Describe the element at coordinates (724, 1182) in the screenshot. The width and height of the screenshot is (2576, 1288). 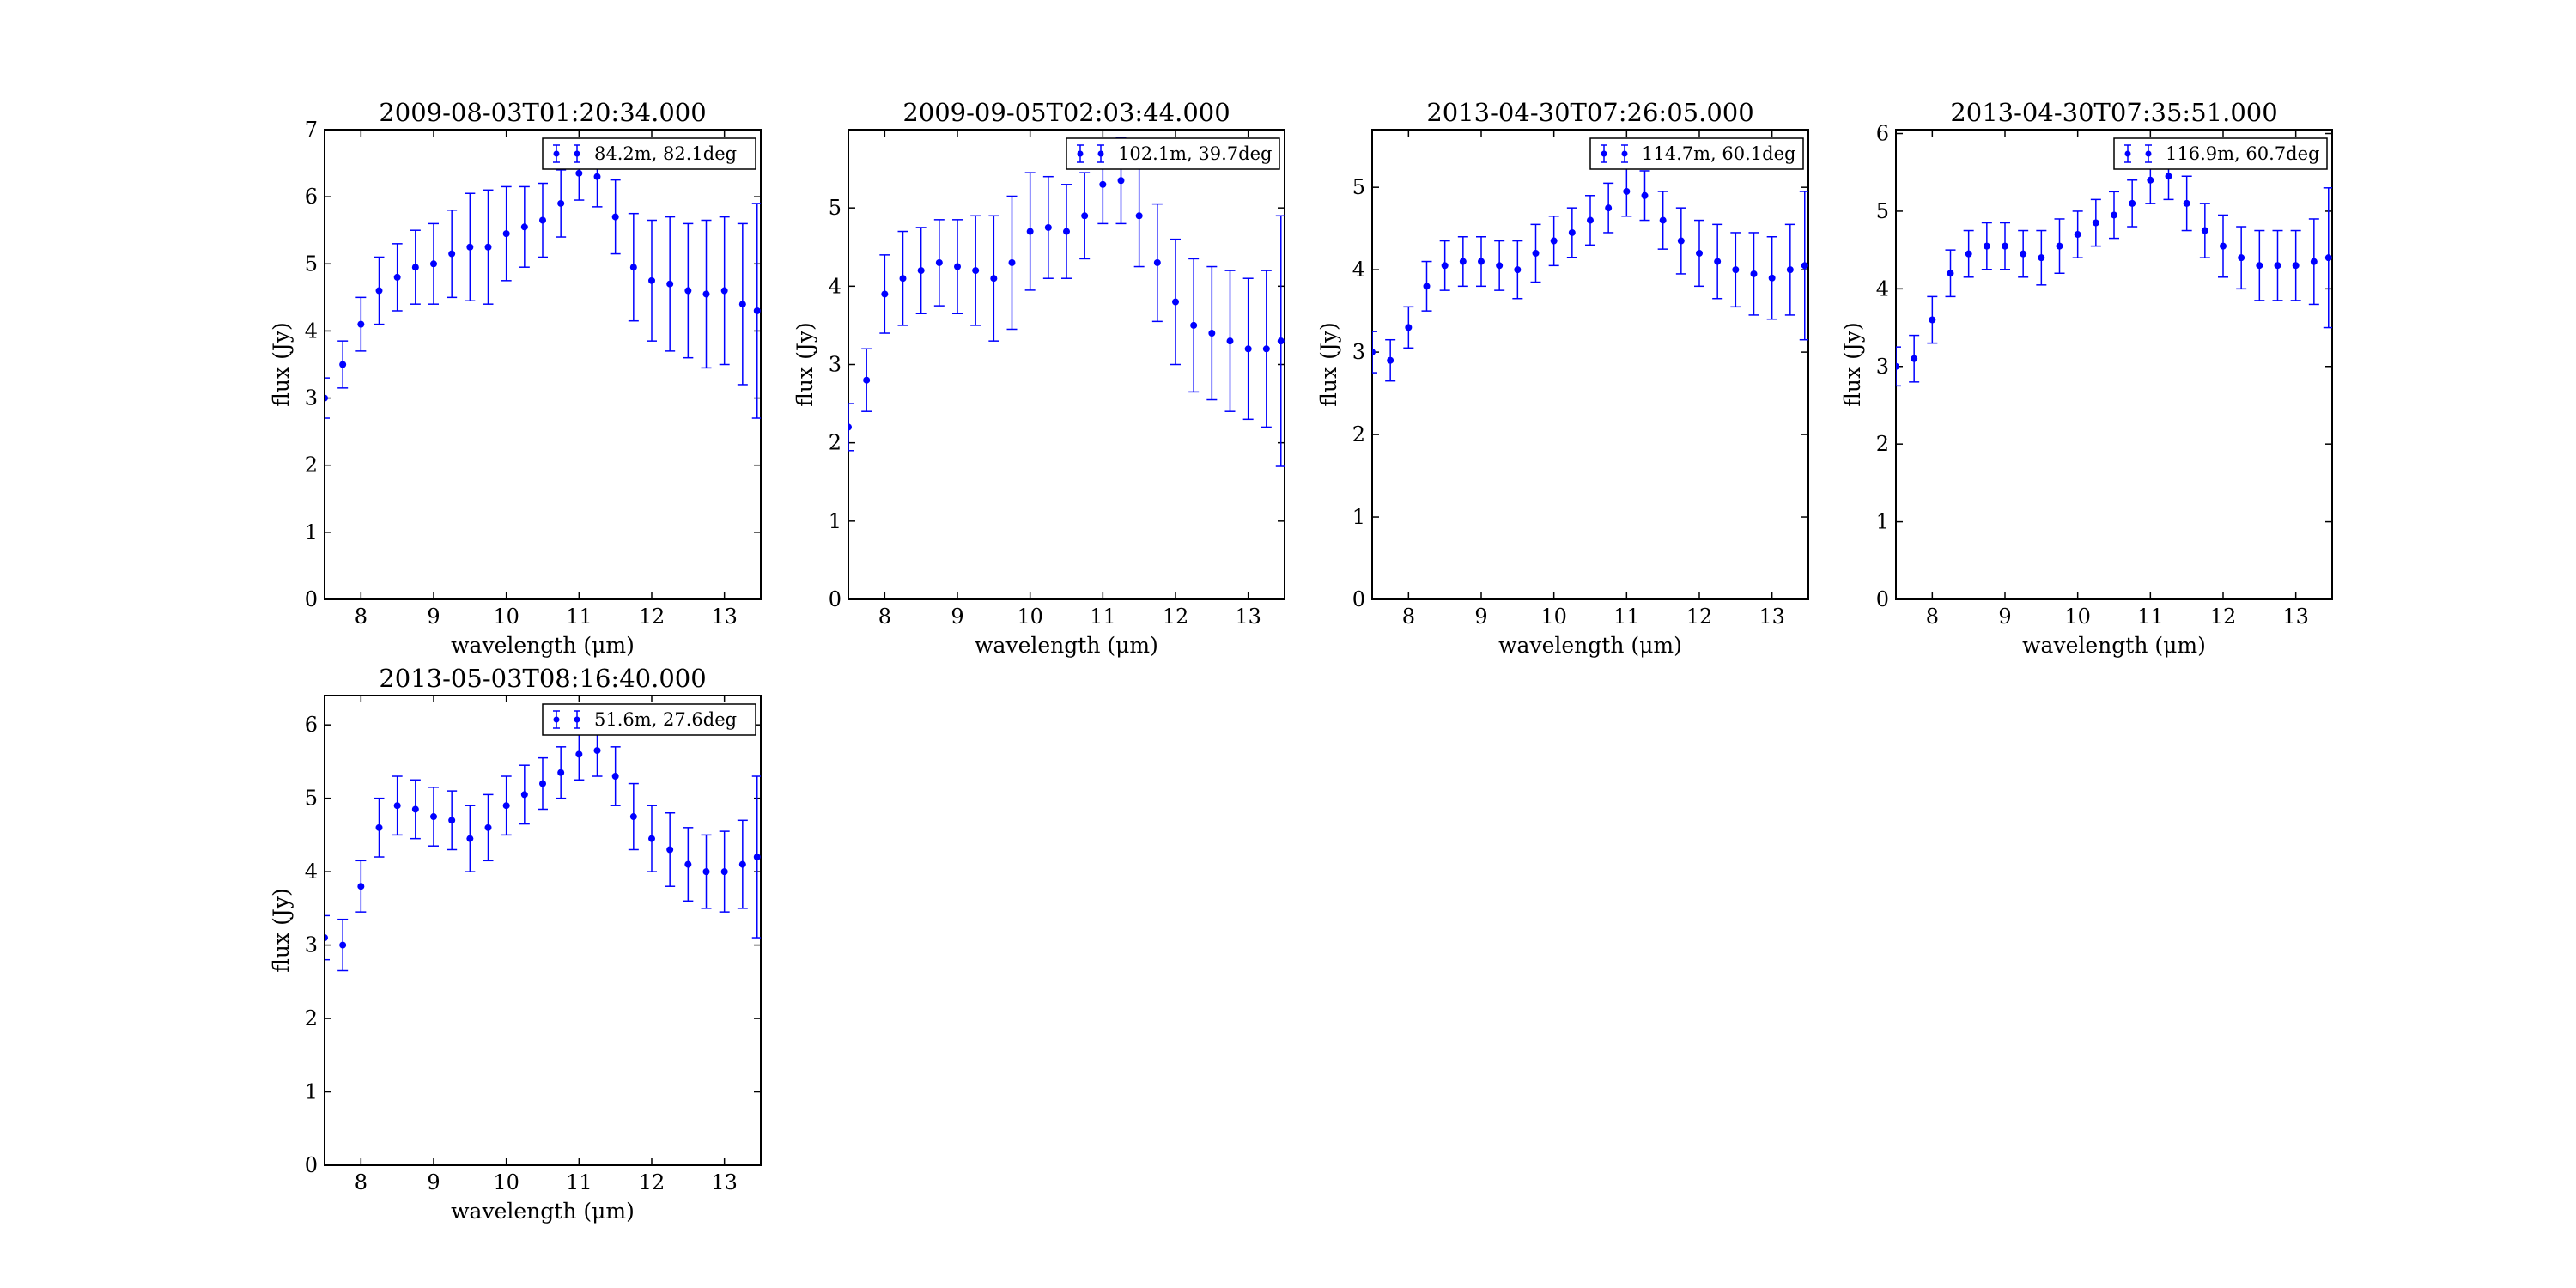
I see `chart-4-xtick-label: 13` at that location.